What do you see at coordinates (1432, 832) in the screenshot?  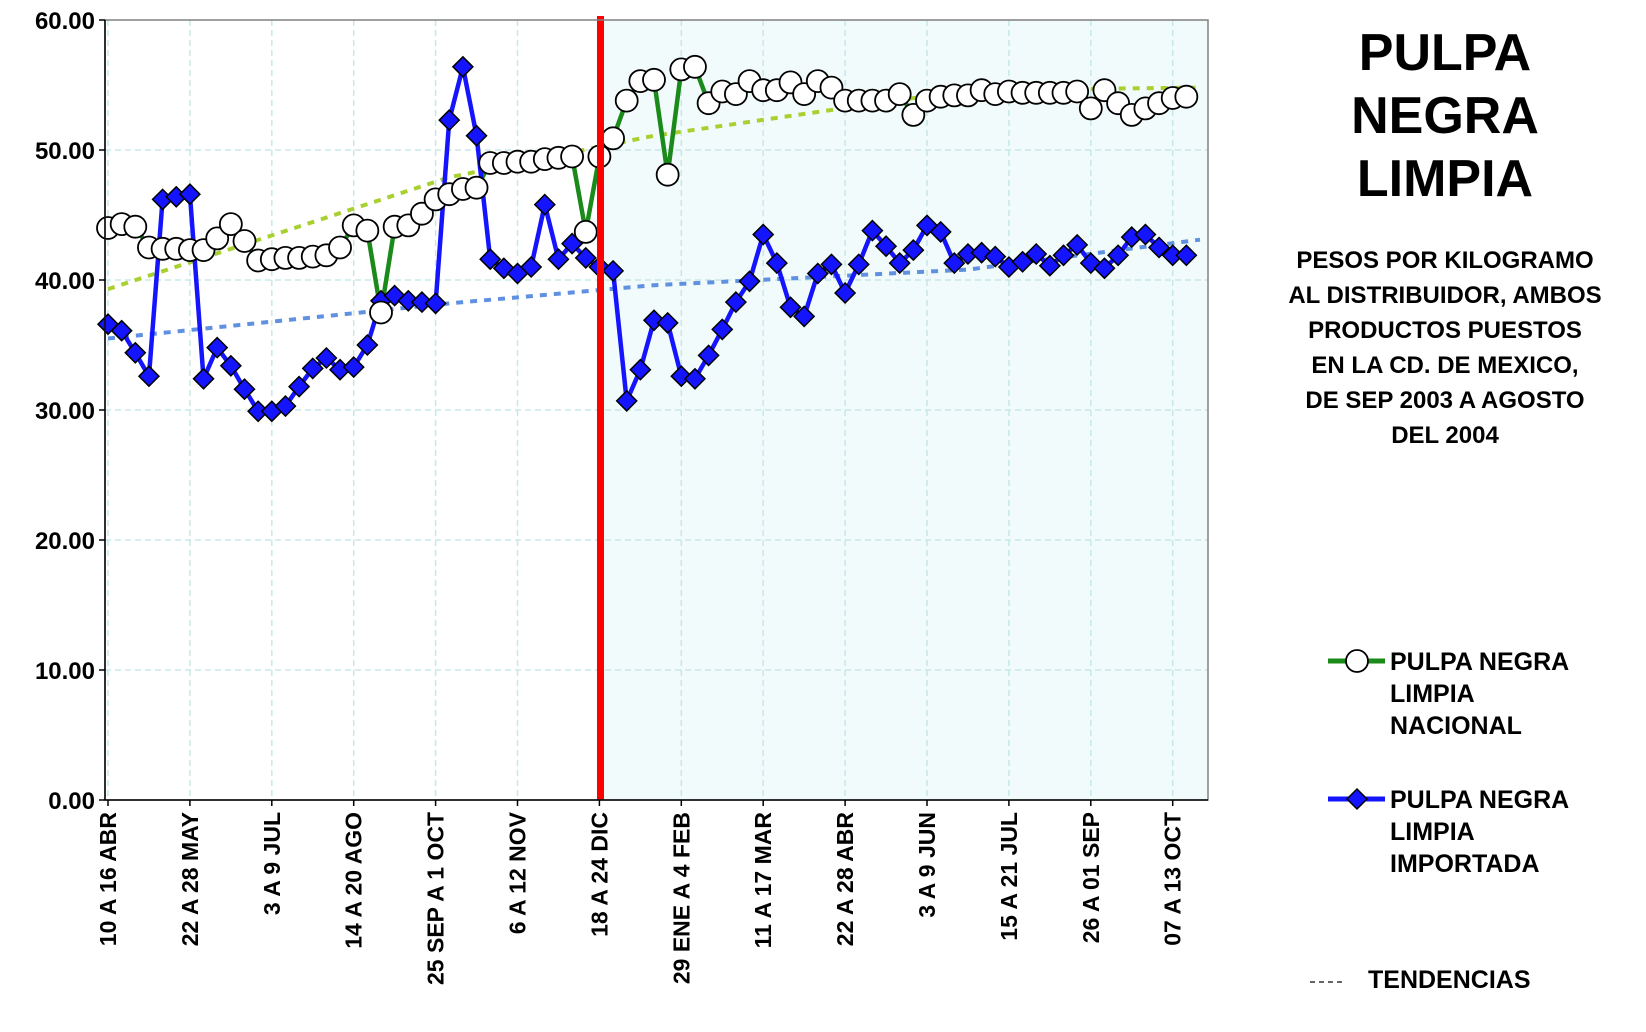 I see `legend-label-line: LIMPIA` at bounding box center [1432, 832].